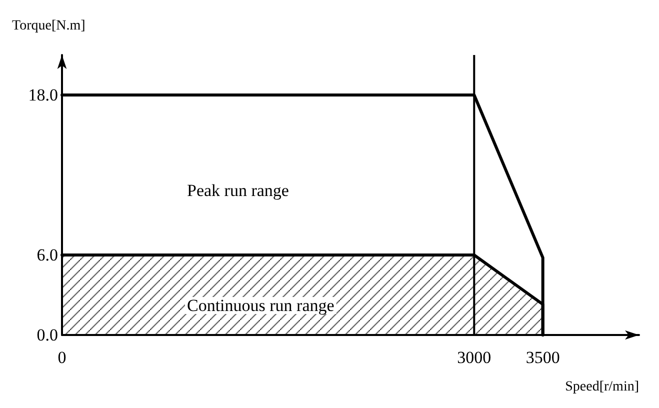  I want to click on y-axis-title: Torque[N.m], so click(49, 26).